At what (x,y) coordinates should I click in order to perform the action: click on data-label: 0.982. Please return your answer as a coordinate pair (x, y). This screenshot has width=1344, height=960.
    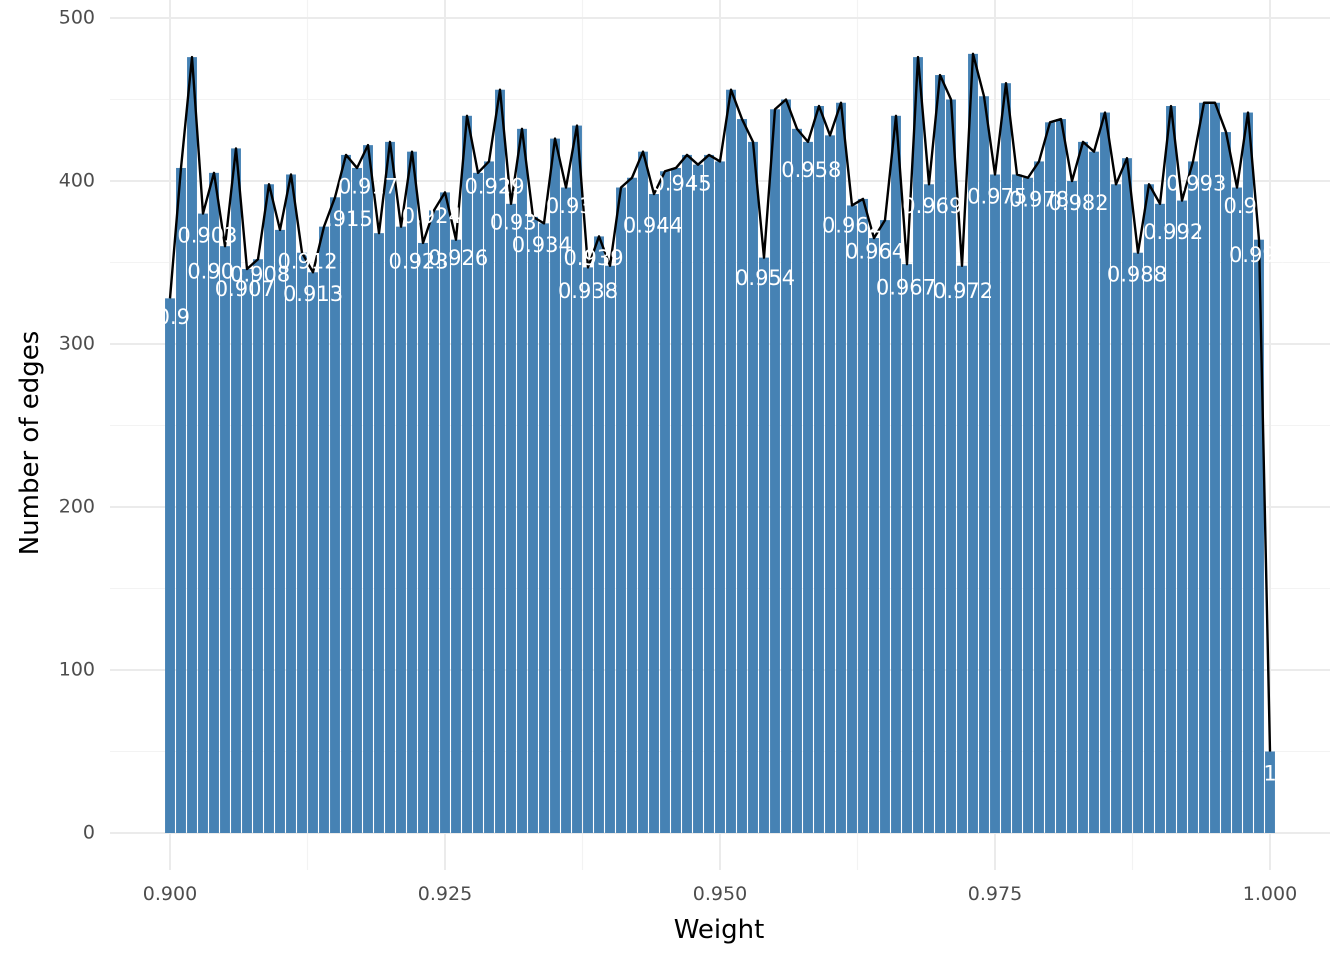
    Looking at the image, I should click on (1079, 203).